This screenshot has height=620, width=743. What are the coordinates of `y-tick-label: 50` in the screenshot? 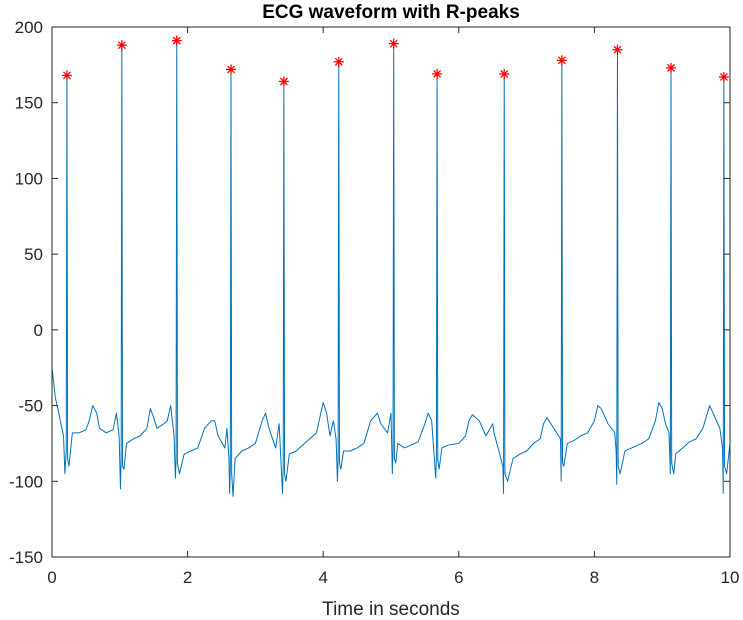 It's located at (33, 254).